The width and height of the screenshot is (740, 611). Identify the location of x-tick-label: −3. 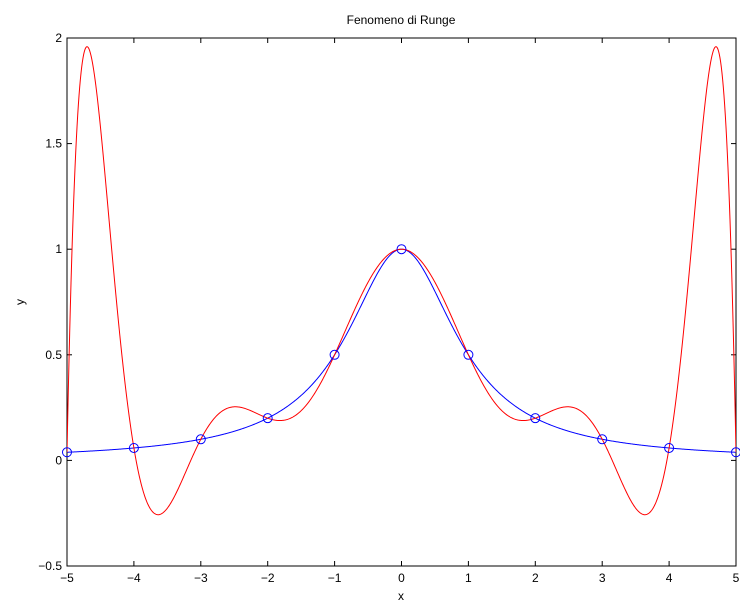
(201, 578).